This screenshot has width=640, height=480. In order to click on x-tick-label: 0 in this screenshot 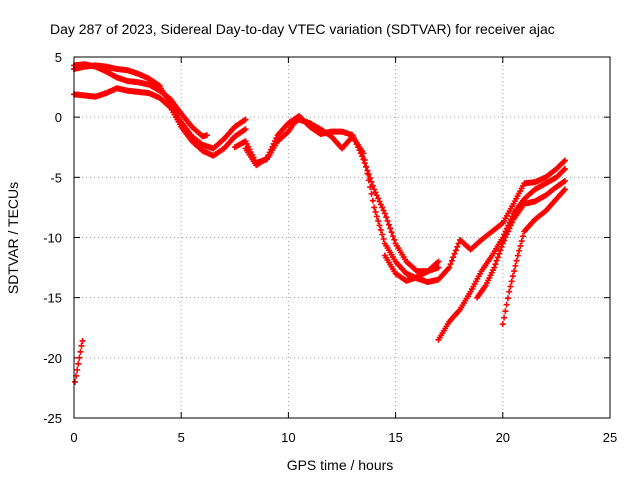, I will do `click(73, 437)`.